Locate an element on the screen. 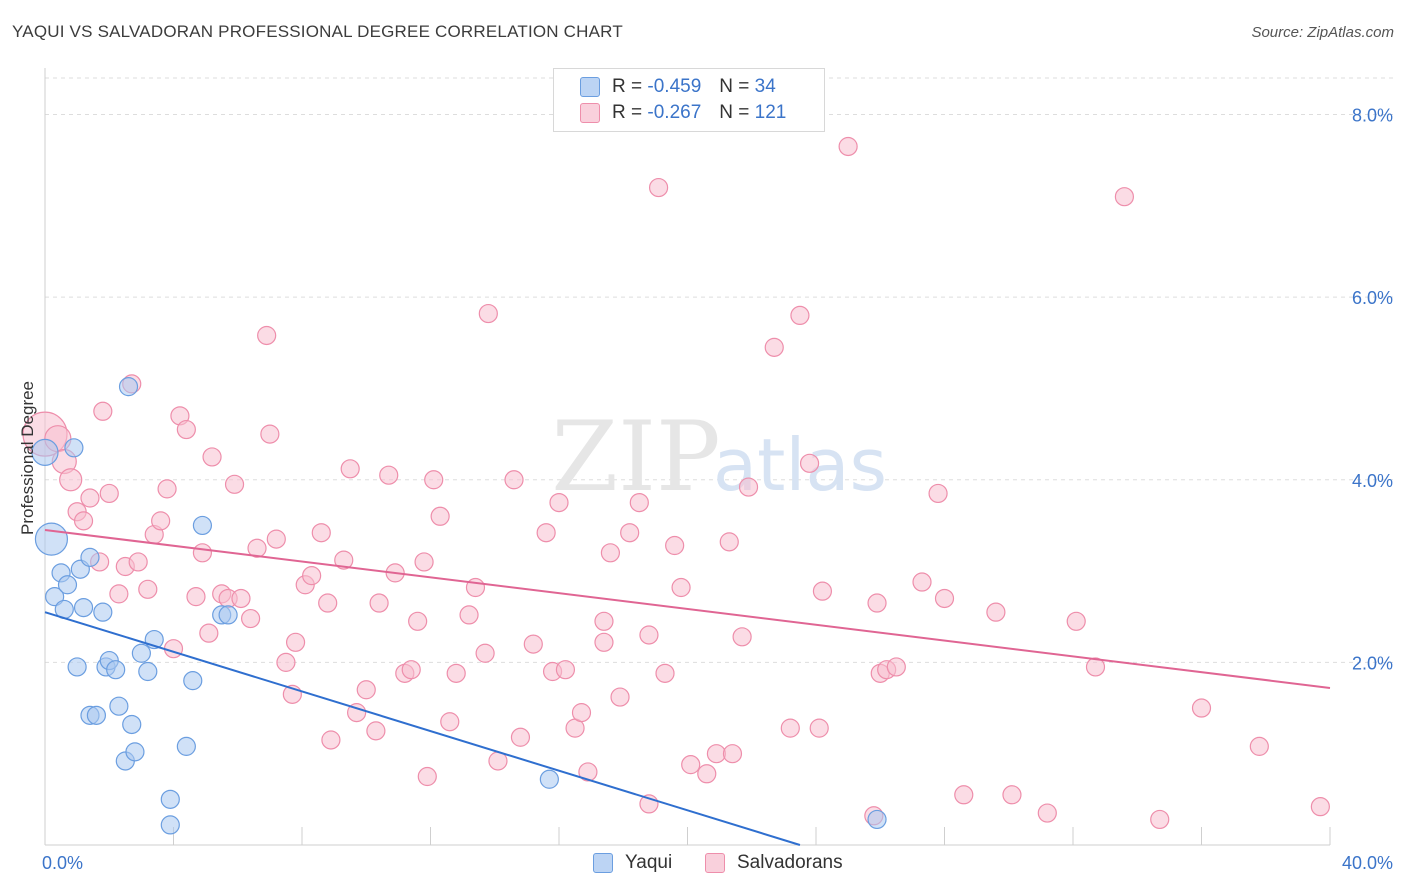 This screenshot has height=892, width=1406. legend-label-salvadorans: Salvadorans is located at coordinates (790, 862).